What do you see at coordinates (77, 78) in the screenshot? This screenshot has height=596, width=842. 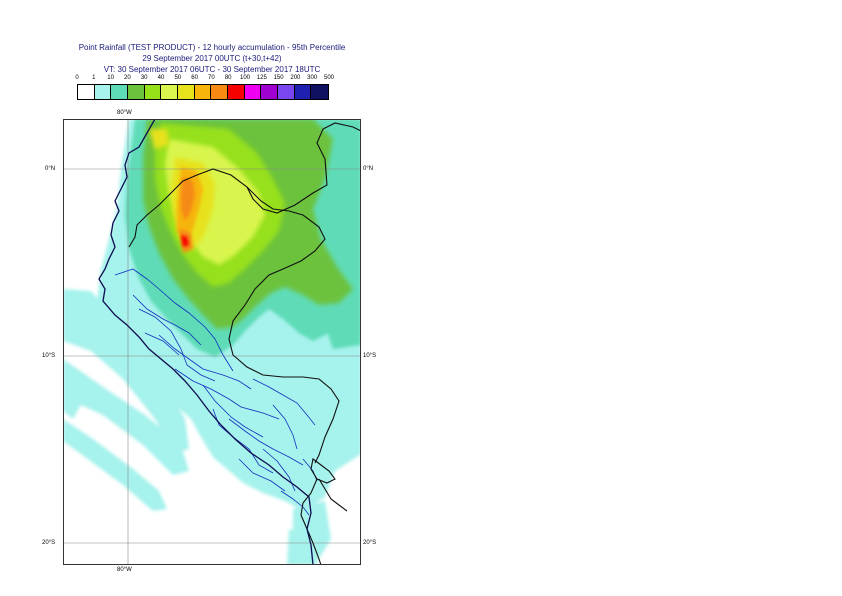 I see `legend-threshold-label: 0` at bounding box center [77, 78].